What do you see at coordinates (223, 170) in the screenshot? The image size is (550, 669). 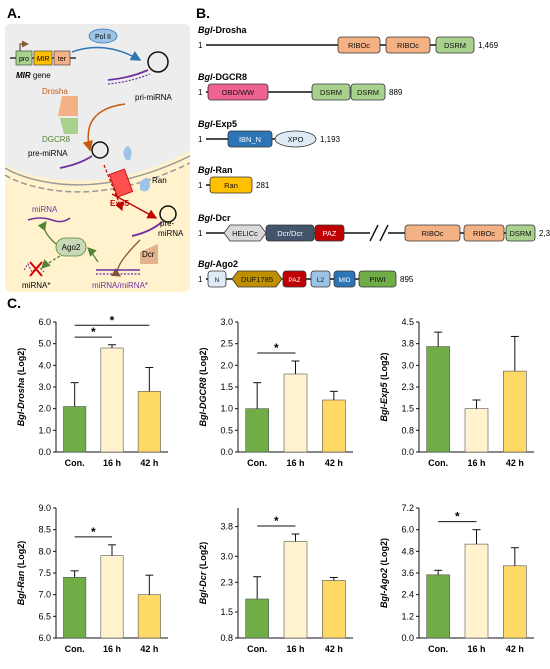 I see `protein-gene: -Ran` at bounding box center [223, 170].